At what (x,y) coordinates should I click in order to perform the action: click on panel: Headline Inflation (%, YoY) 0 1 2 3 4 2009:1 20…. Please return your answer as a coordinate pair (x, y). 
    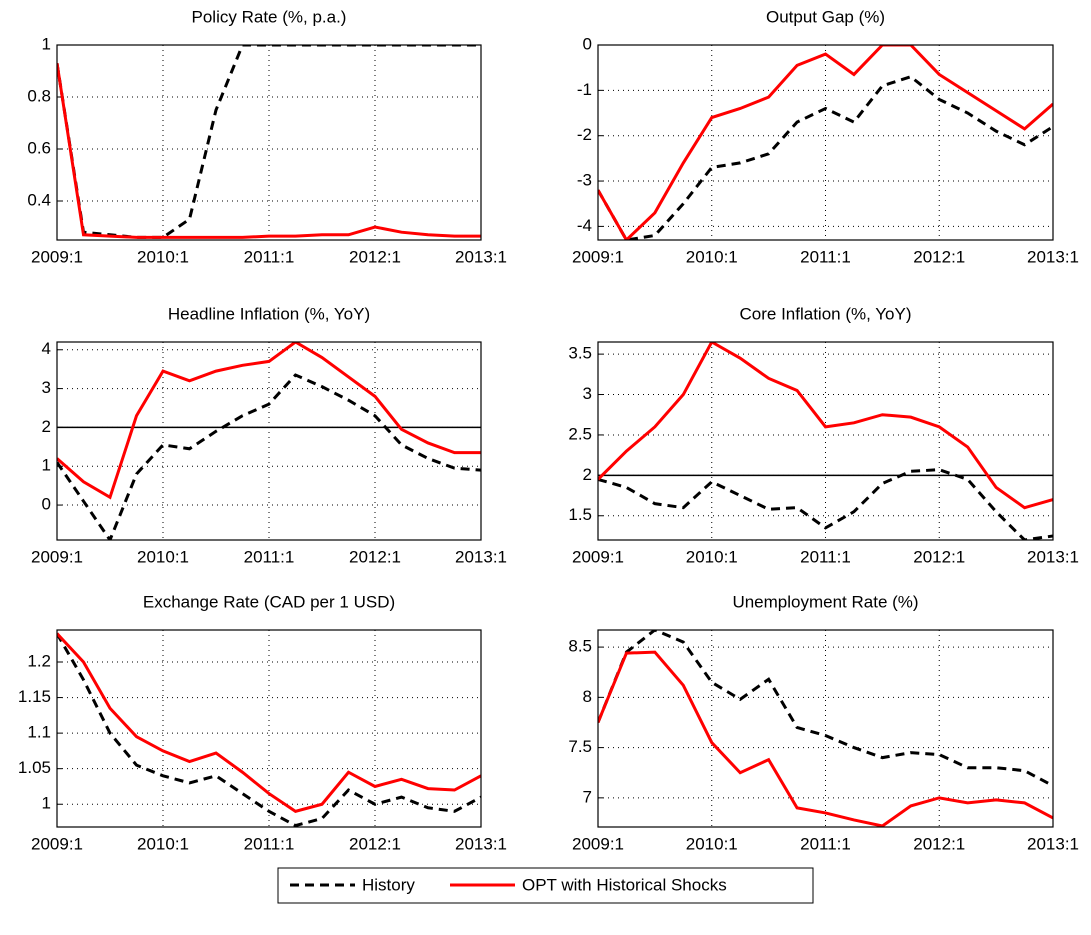
    Looking at the image, I should click on (269, 435).